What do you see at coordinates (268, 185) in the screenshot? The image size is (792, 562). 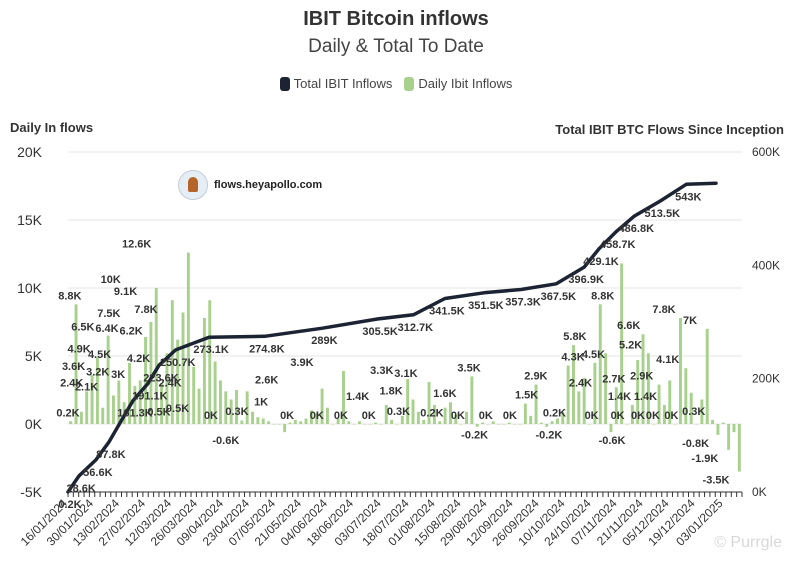 I see `watermark-text: flows.heyapollo.com` at bounding box center [268, 185].